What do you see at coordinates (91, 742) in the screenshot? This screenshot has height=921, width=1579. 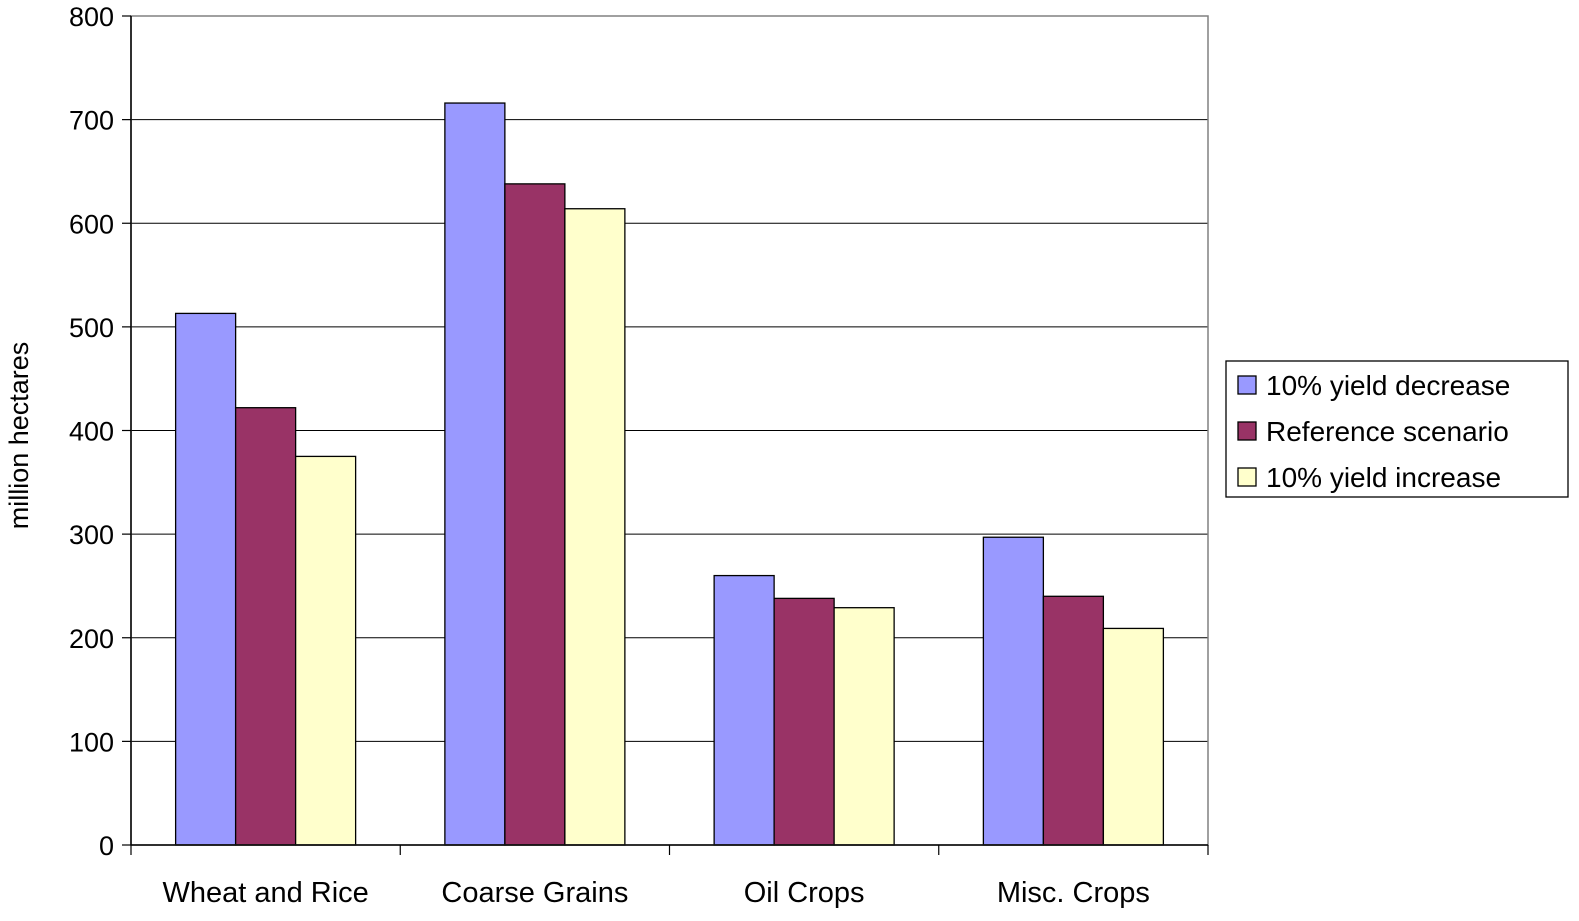 I see `y-tick-label: 100` at bounding box center [91, 742].